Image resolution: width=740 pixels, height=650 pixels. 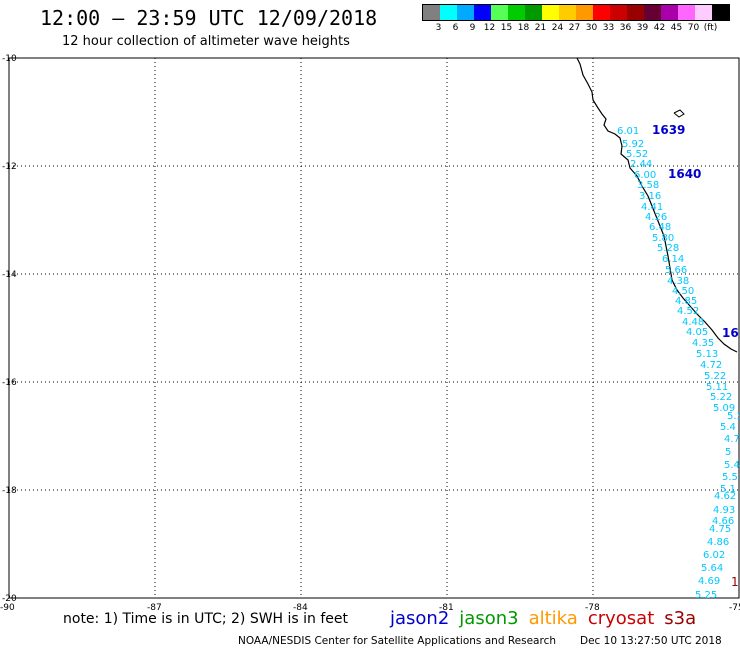 I want to click on longitude-tick-label: -90, so click(x=7, y=608).